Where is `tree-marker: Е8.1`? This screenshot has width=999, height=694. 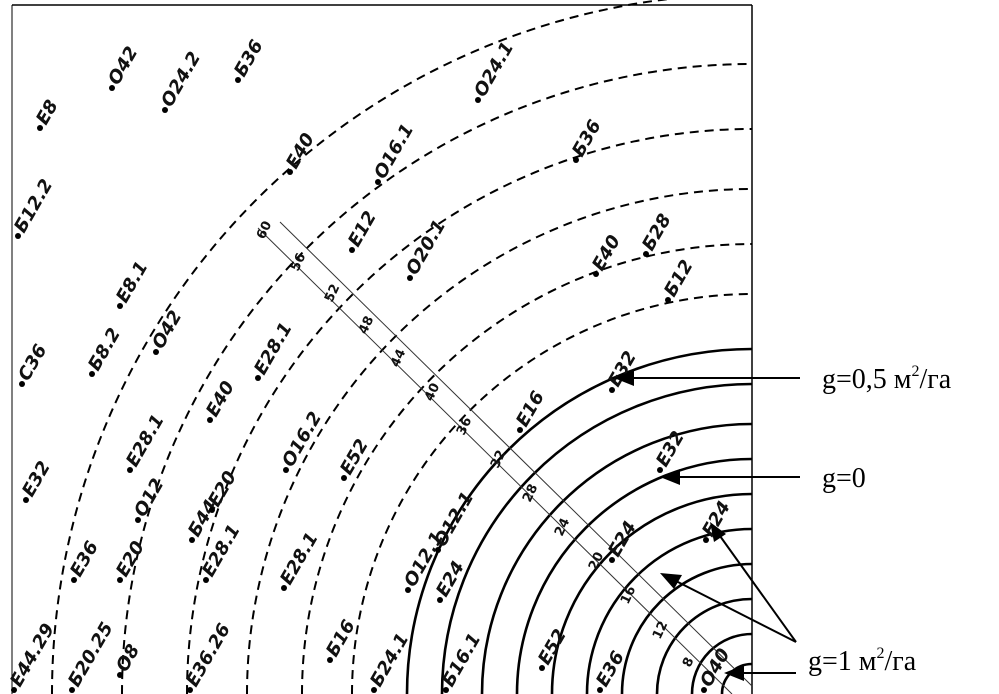
tree-marker: Е8.1 is located at coordinates (132, 283).